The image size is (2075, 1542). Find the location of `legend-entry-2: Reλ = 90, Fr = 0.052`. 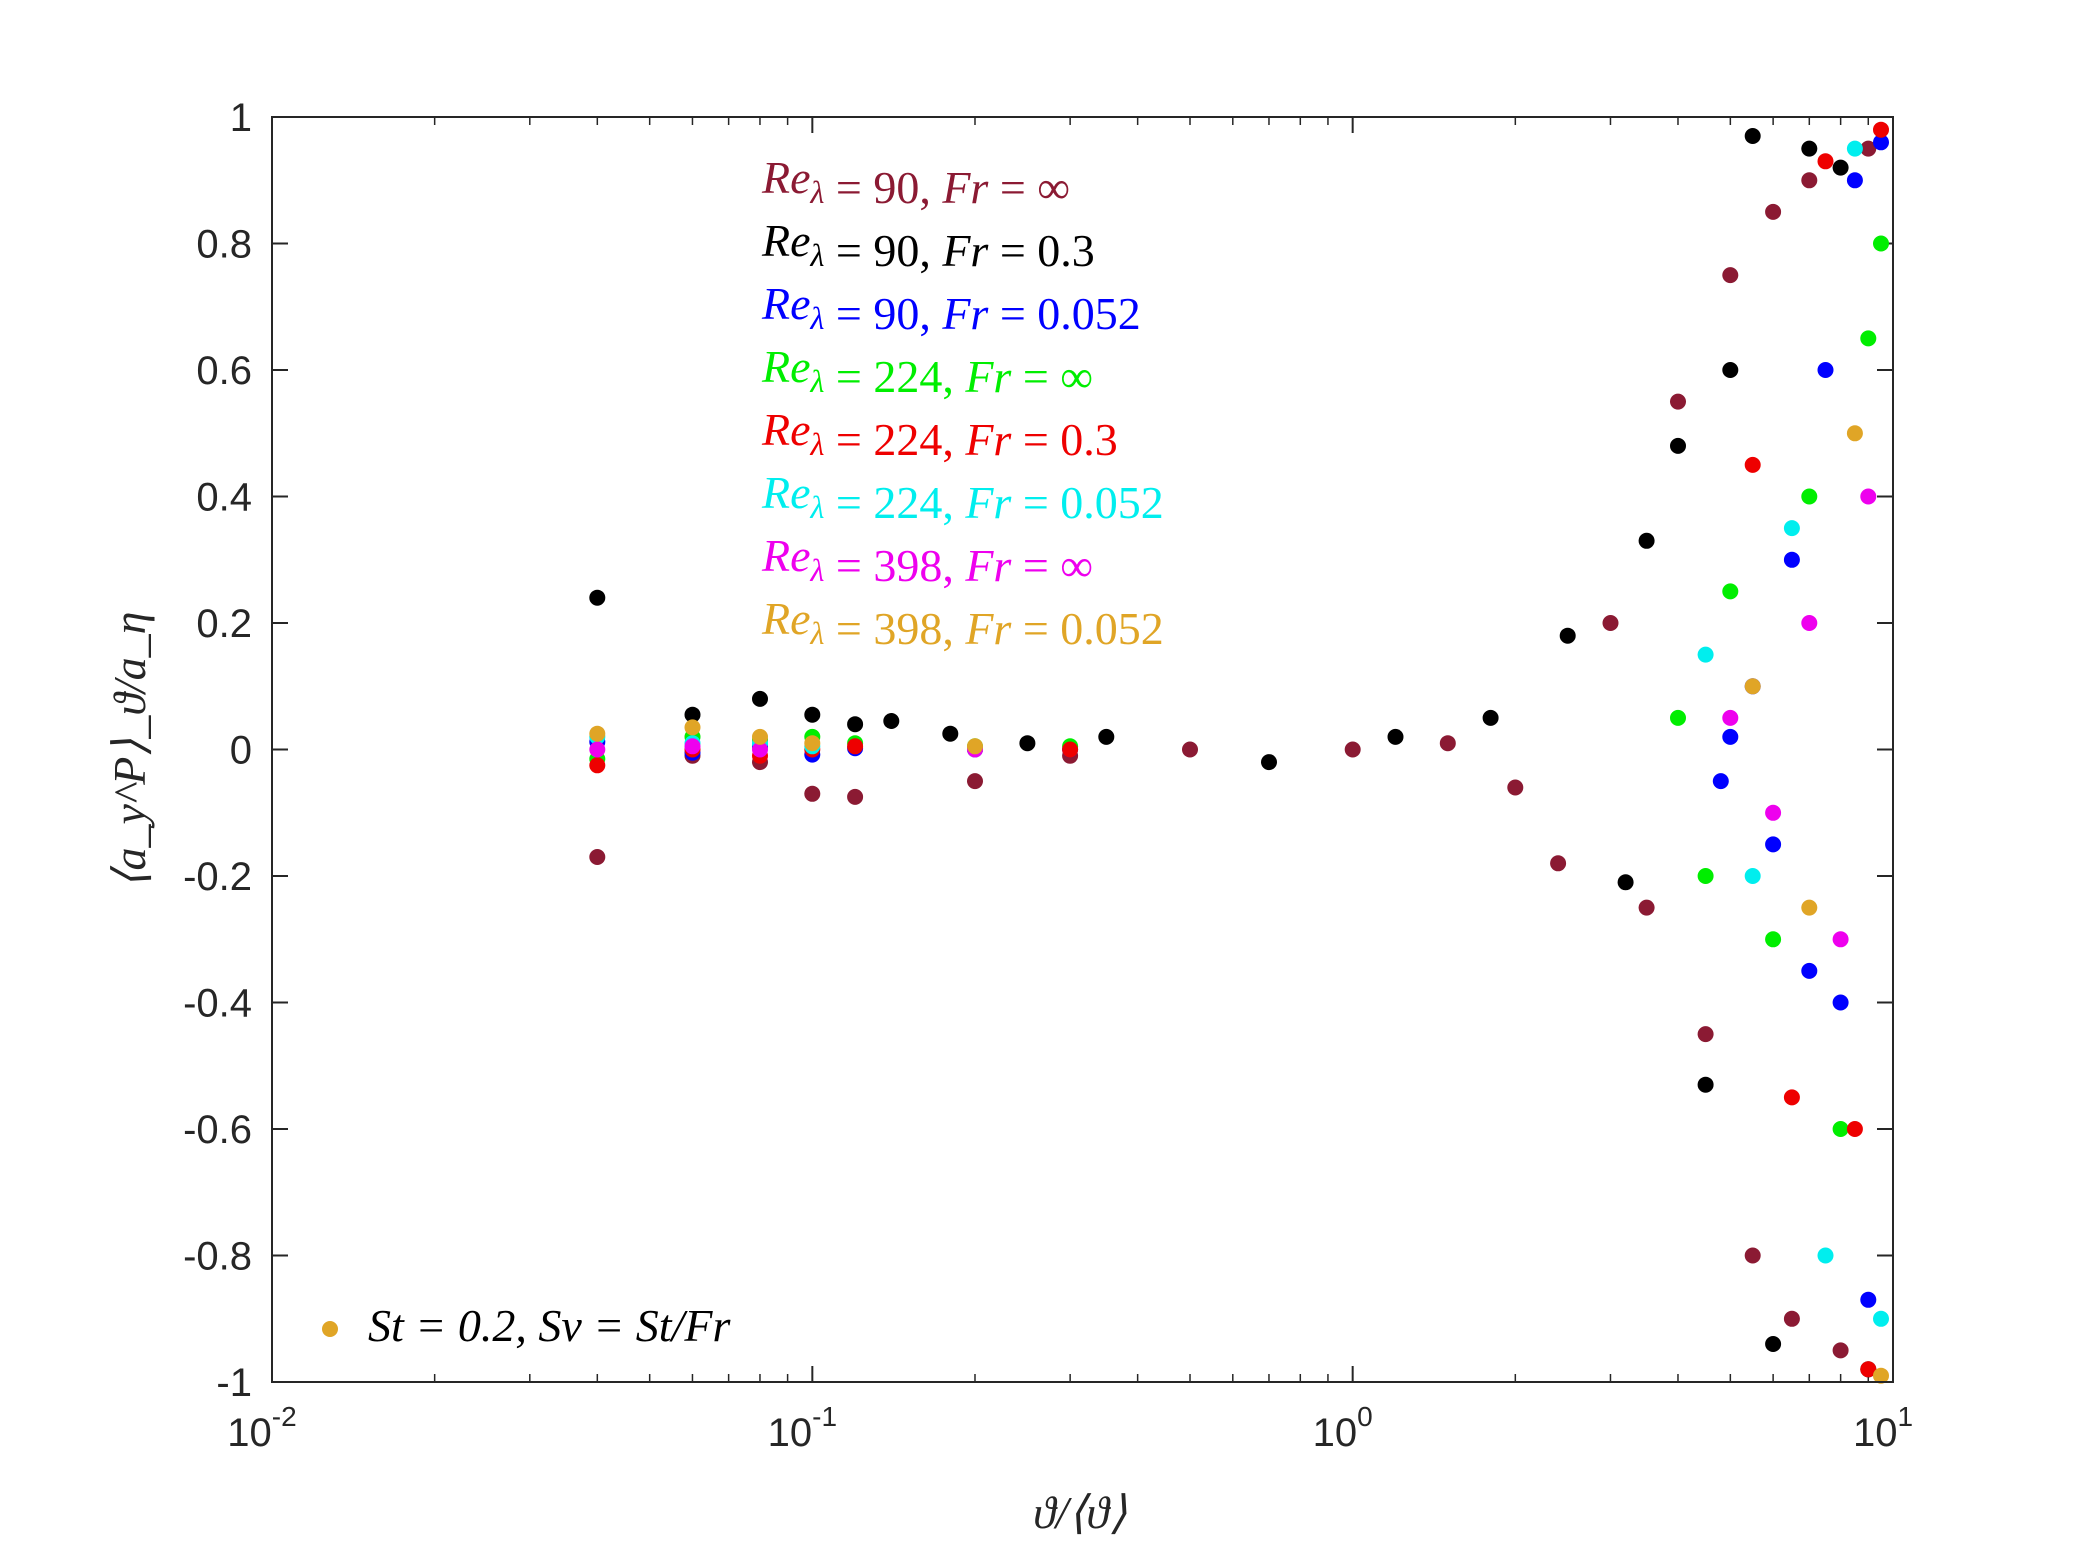

legend-entry-2: Reλ = 90, Fr = 0.052 is located at coordinates (951, 308).